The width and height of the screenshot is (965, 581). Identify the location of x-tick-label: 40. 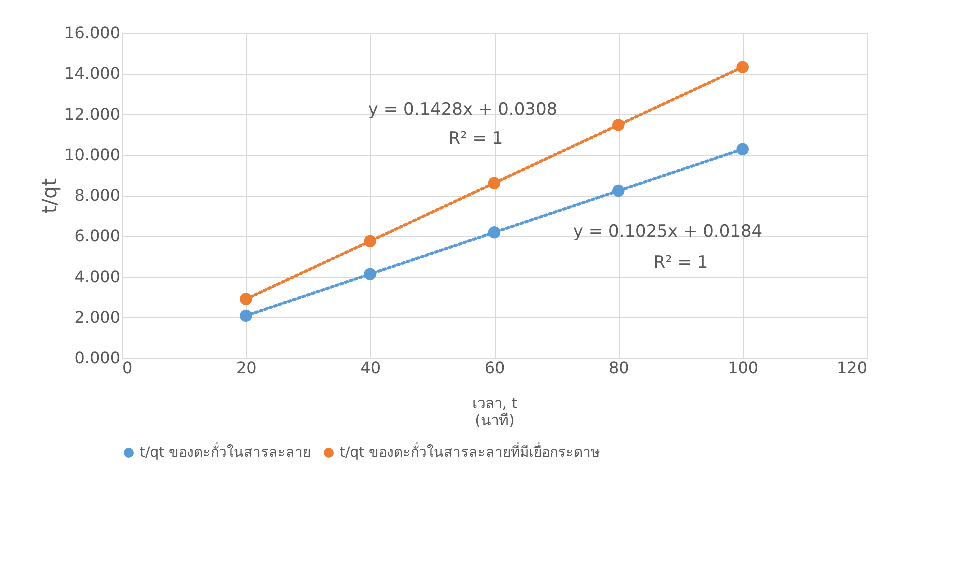
(371, 368).